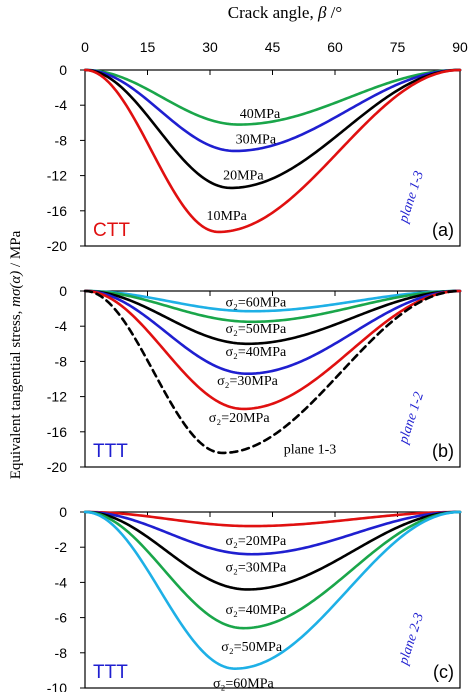  Describe the element at coordinates (273, 12) in the screenshot. I see `top-axis-title-text: Crack angle,` at that location.